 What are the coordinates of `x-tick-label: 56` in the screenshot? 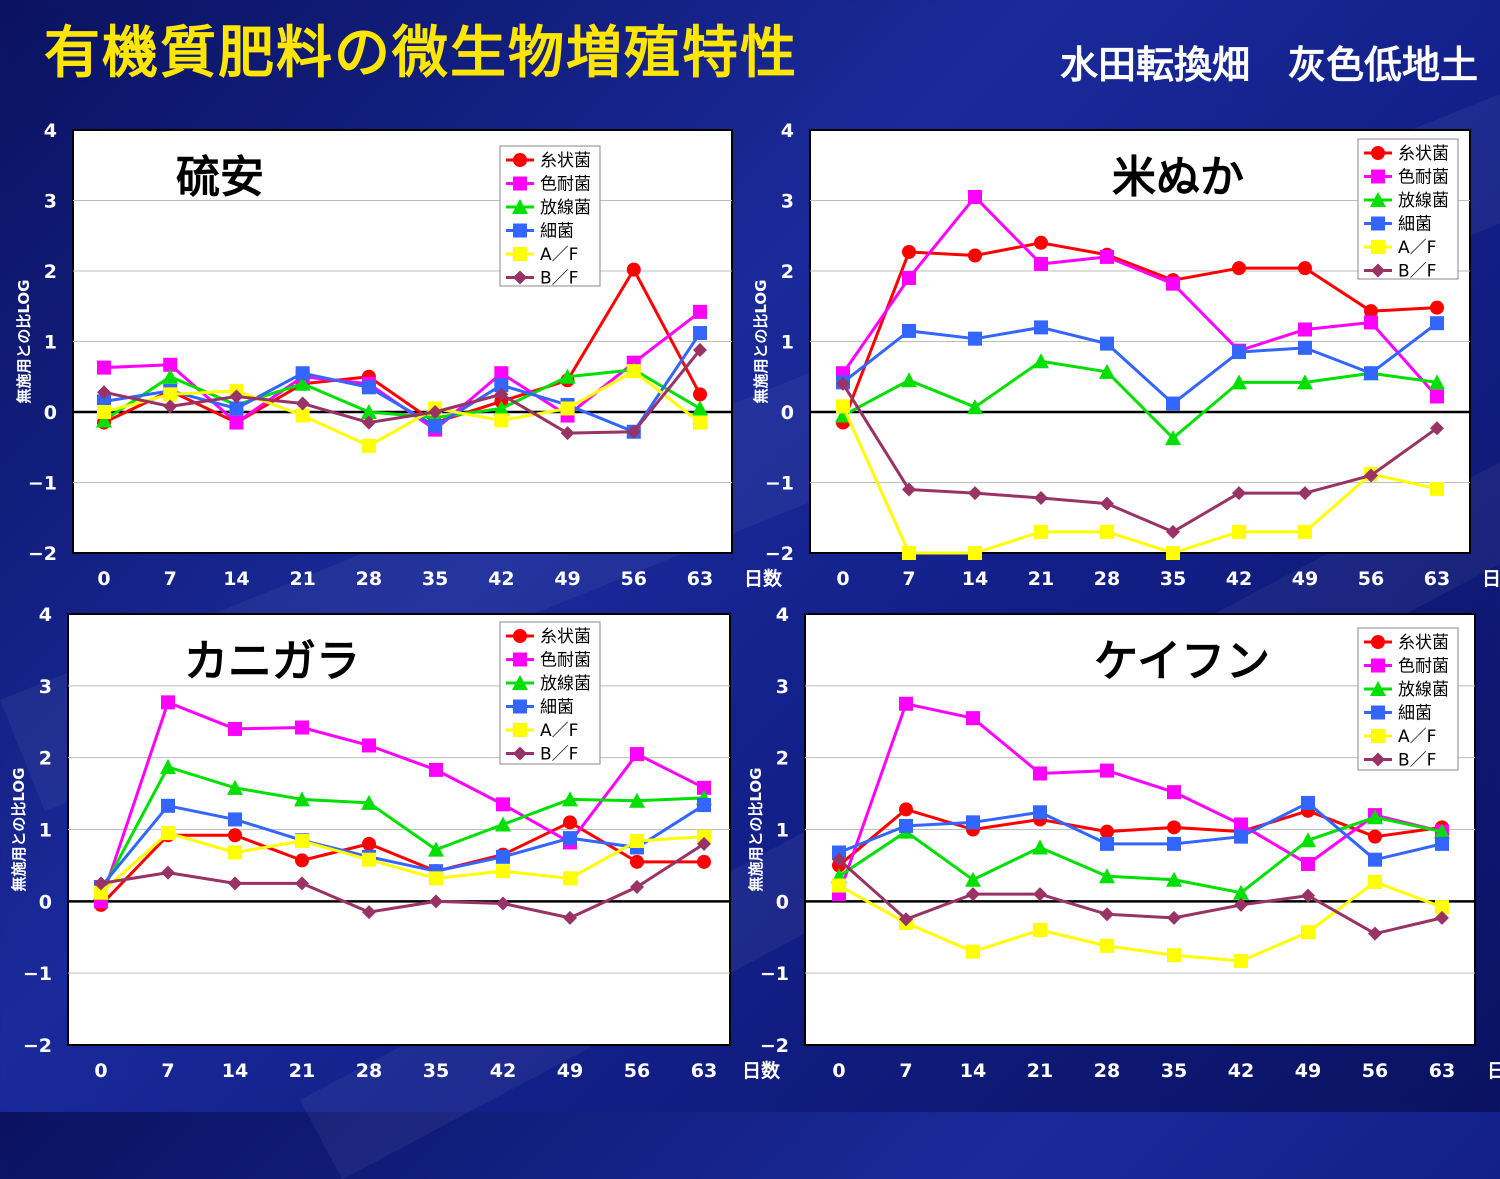 It's located at (634, 579).